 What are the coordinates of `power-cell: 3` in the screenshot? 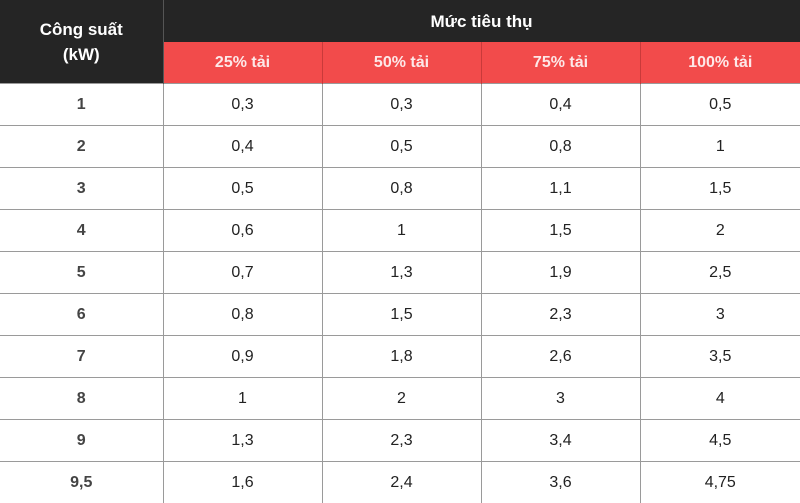 It's located at (81, 189).